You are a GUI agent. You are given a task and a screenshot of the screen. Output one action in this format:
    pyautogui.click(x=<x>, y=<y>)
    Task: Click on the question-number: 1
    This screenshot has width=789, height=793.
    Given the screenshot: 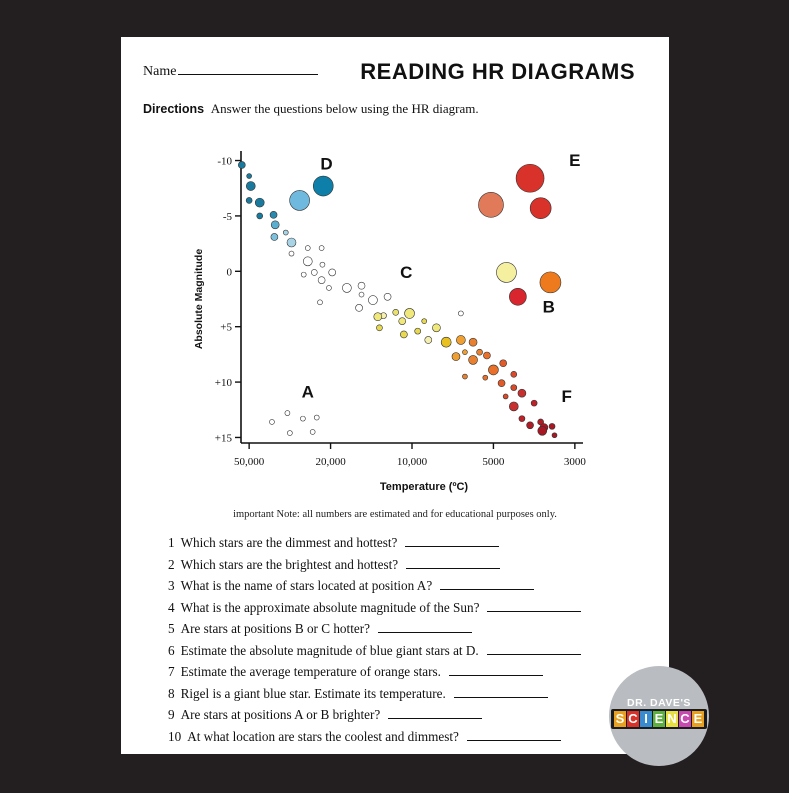 What is the action you would take?
    pyautogui.click(x=171, y=542)
    